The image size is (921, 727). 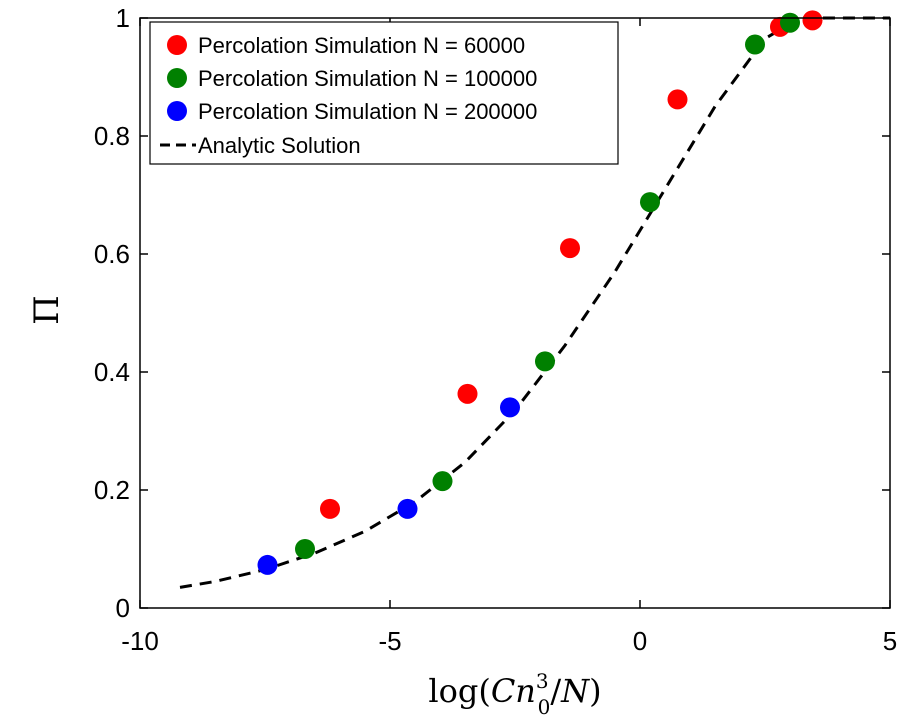 What do you see at coordinates (513, 691) in the screenshot?
I see `x-axis-label-var1: Cn` at bounding box center [513, 691].